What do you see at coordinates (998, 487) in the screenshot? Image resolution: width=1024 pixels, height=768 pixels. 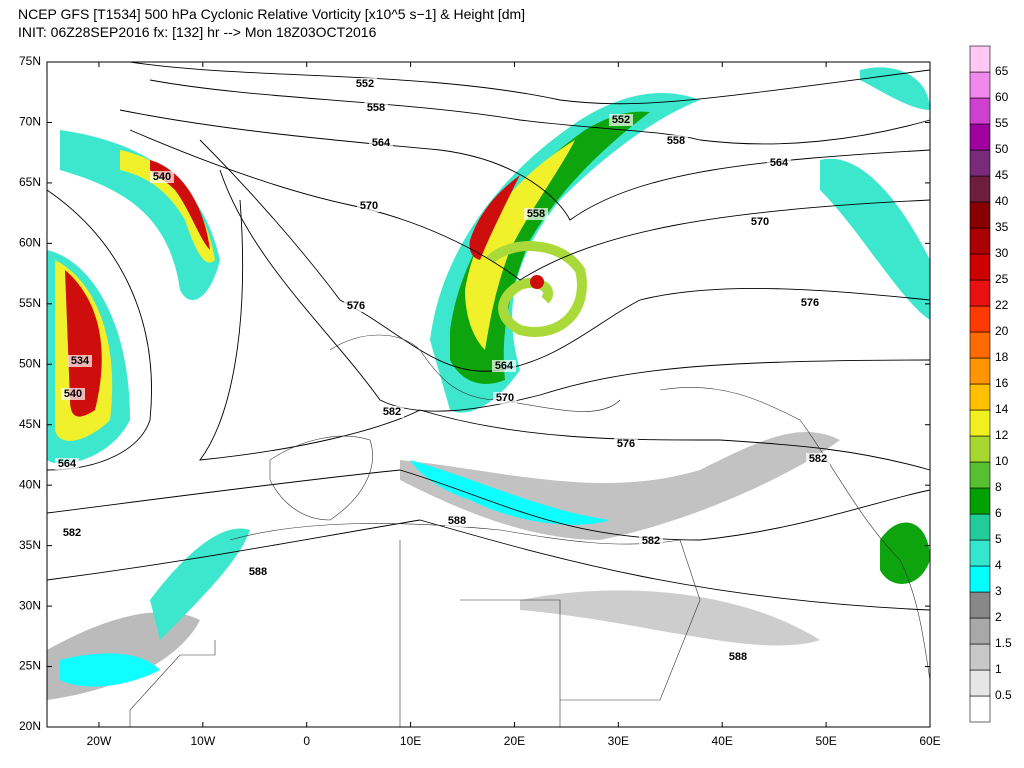 I see `colorbar-label: 8` at bounding box center [998, 487].